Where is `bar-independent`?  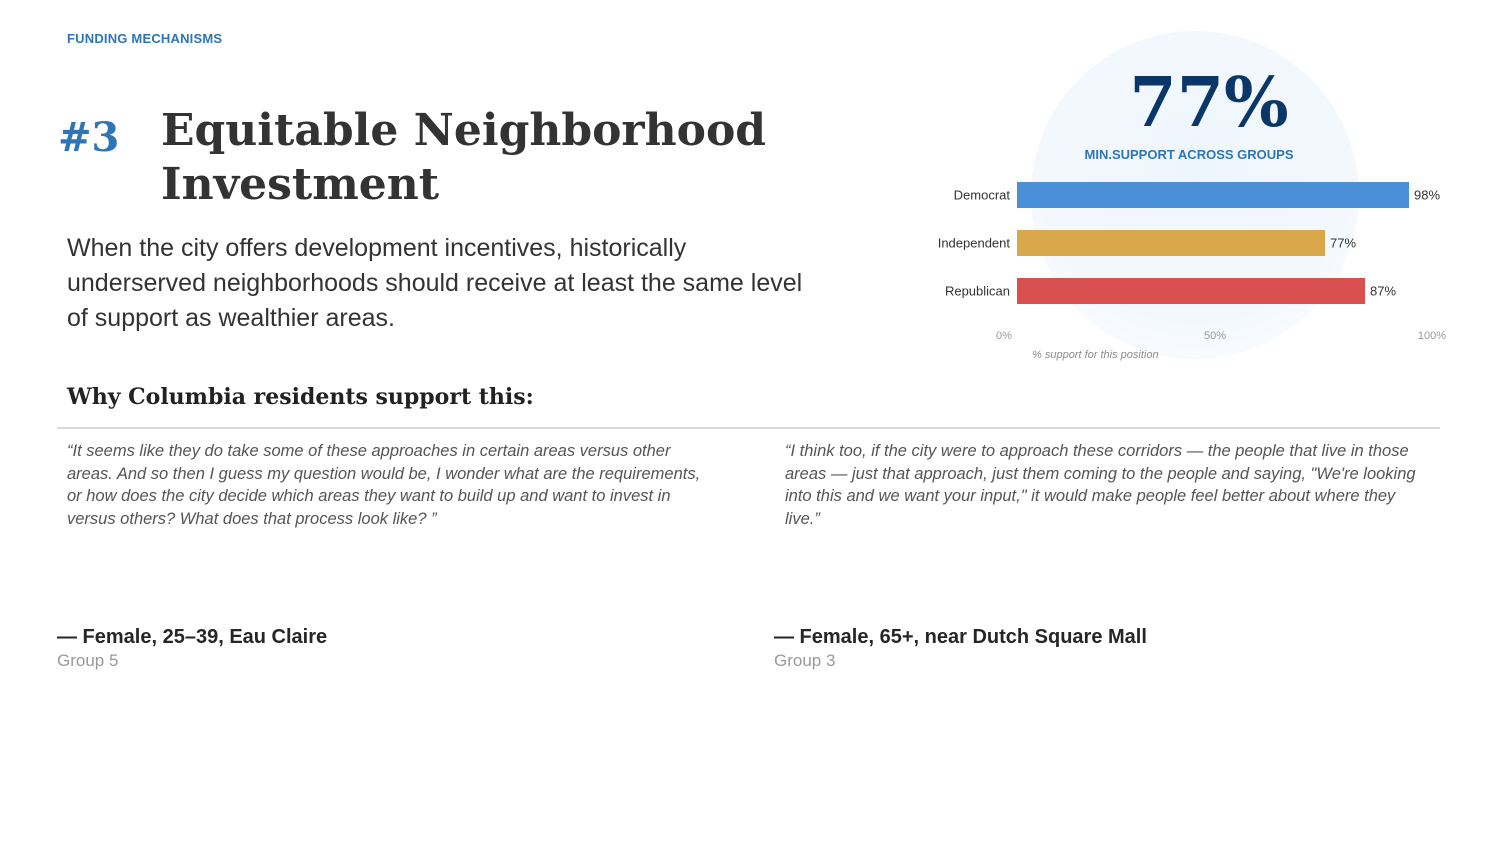 bar-independent is located at coordinates (1171, 243).